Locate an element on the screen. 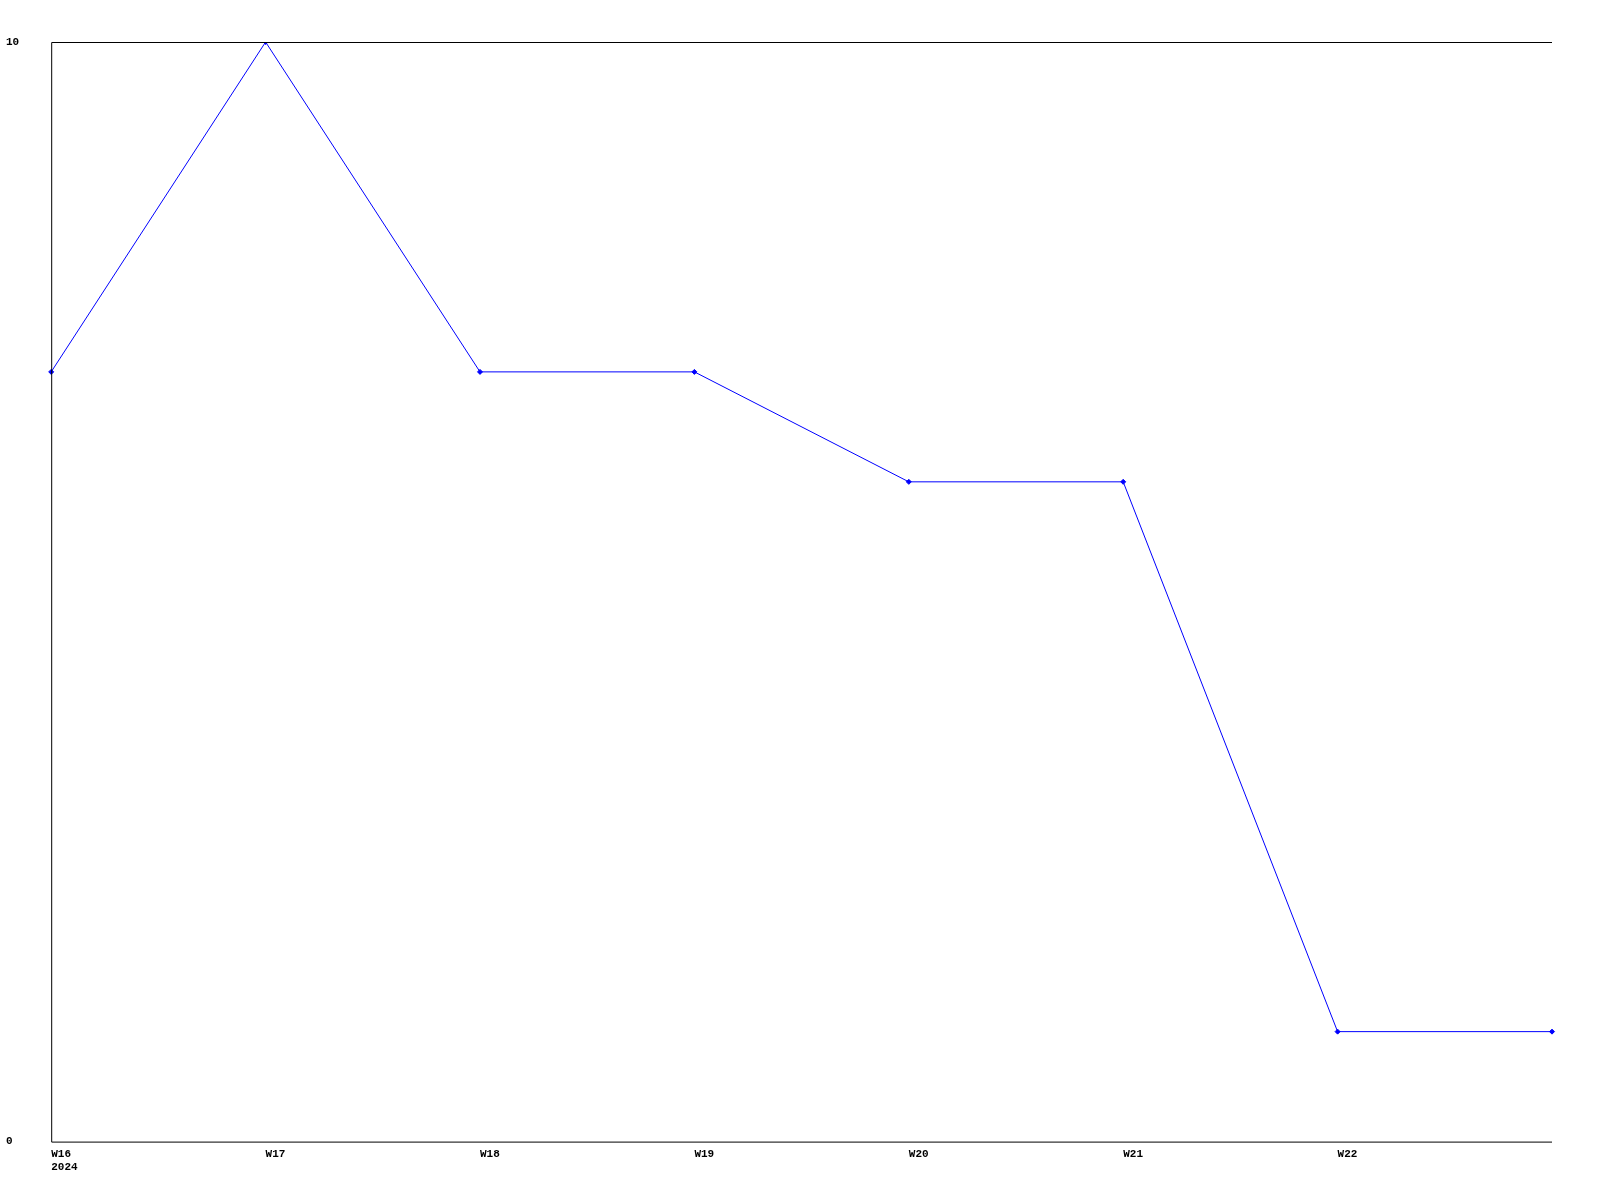 The image size is (1600, 1200). x-tick-label: W22 is located at coordinates (1347, 1153).